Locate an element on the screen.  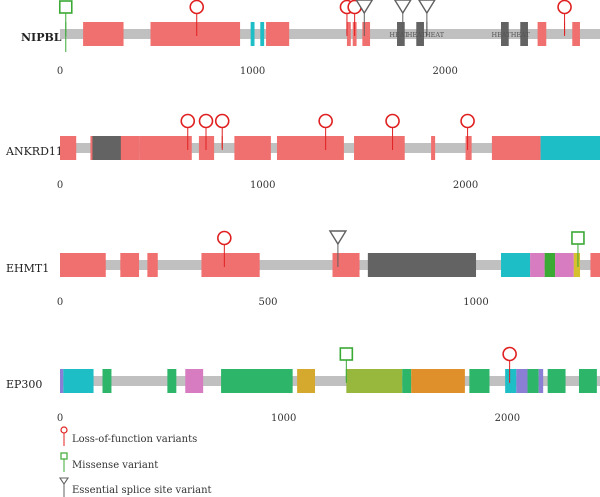
axis-tick-label: 500 is located at coordinates (267, 302).